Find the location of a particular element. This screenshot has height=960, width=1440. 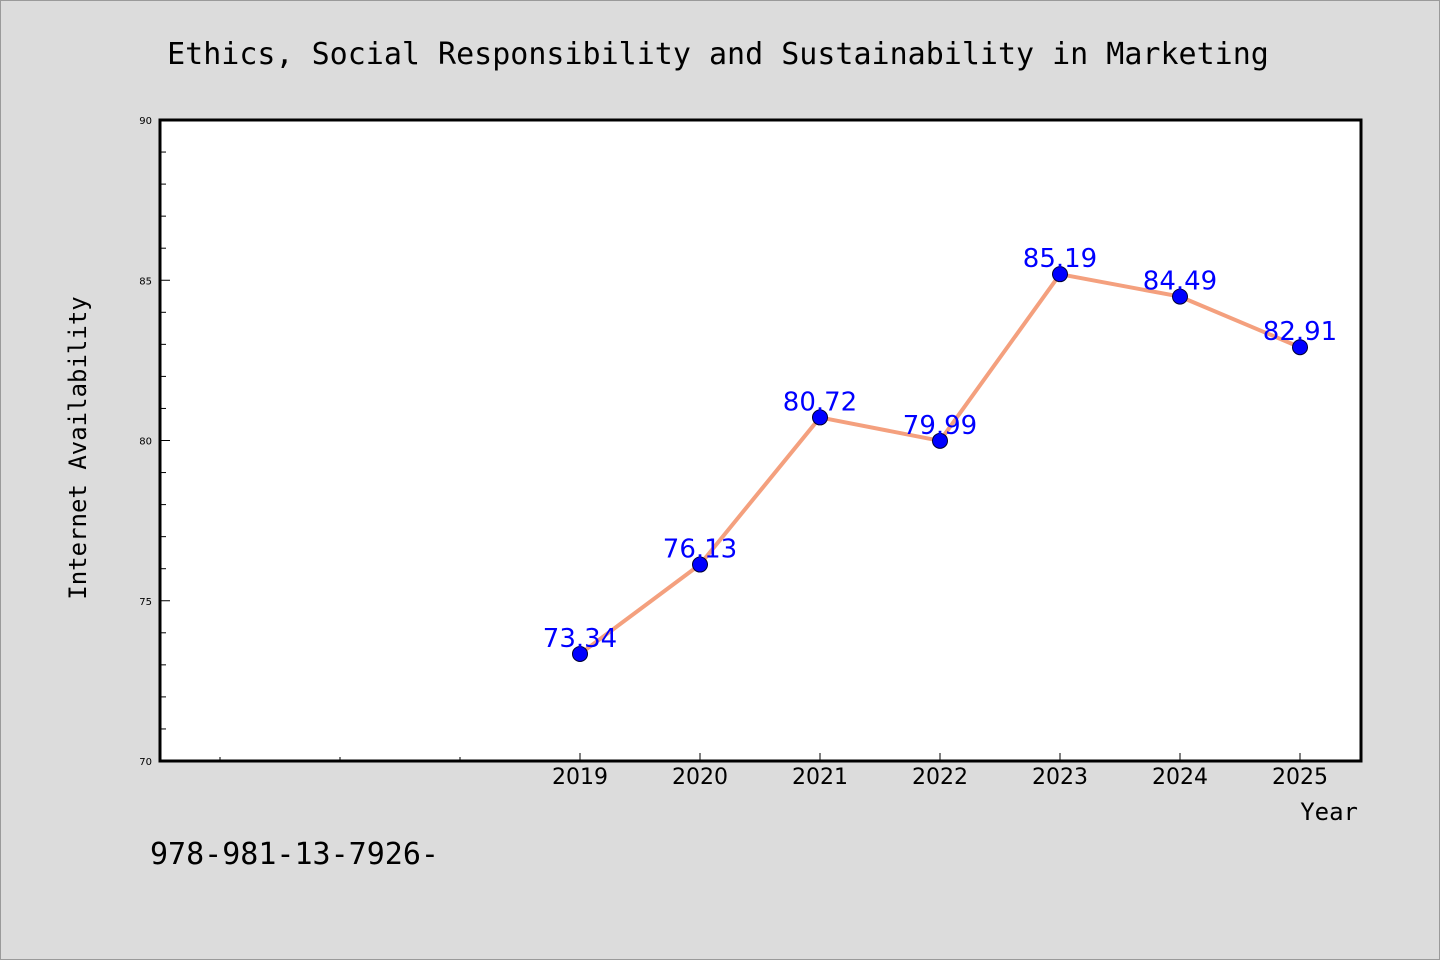

x-tick-label: 2020 is located at coordinates (700, 777).